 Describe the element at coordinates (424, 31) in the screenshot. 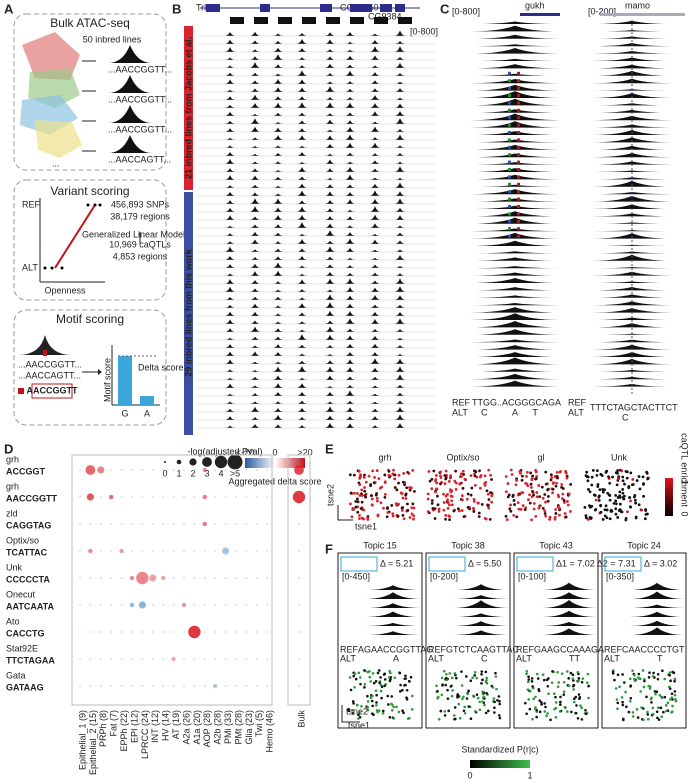

I see `range: [0-800]` at that location.